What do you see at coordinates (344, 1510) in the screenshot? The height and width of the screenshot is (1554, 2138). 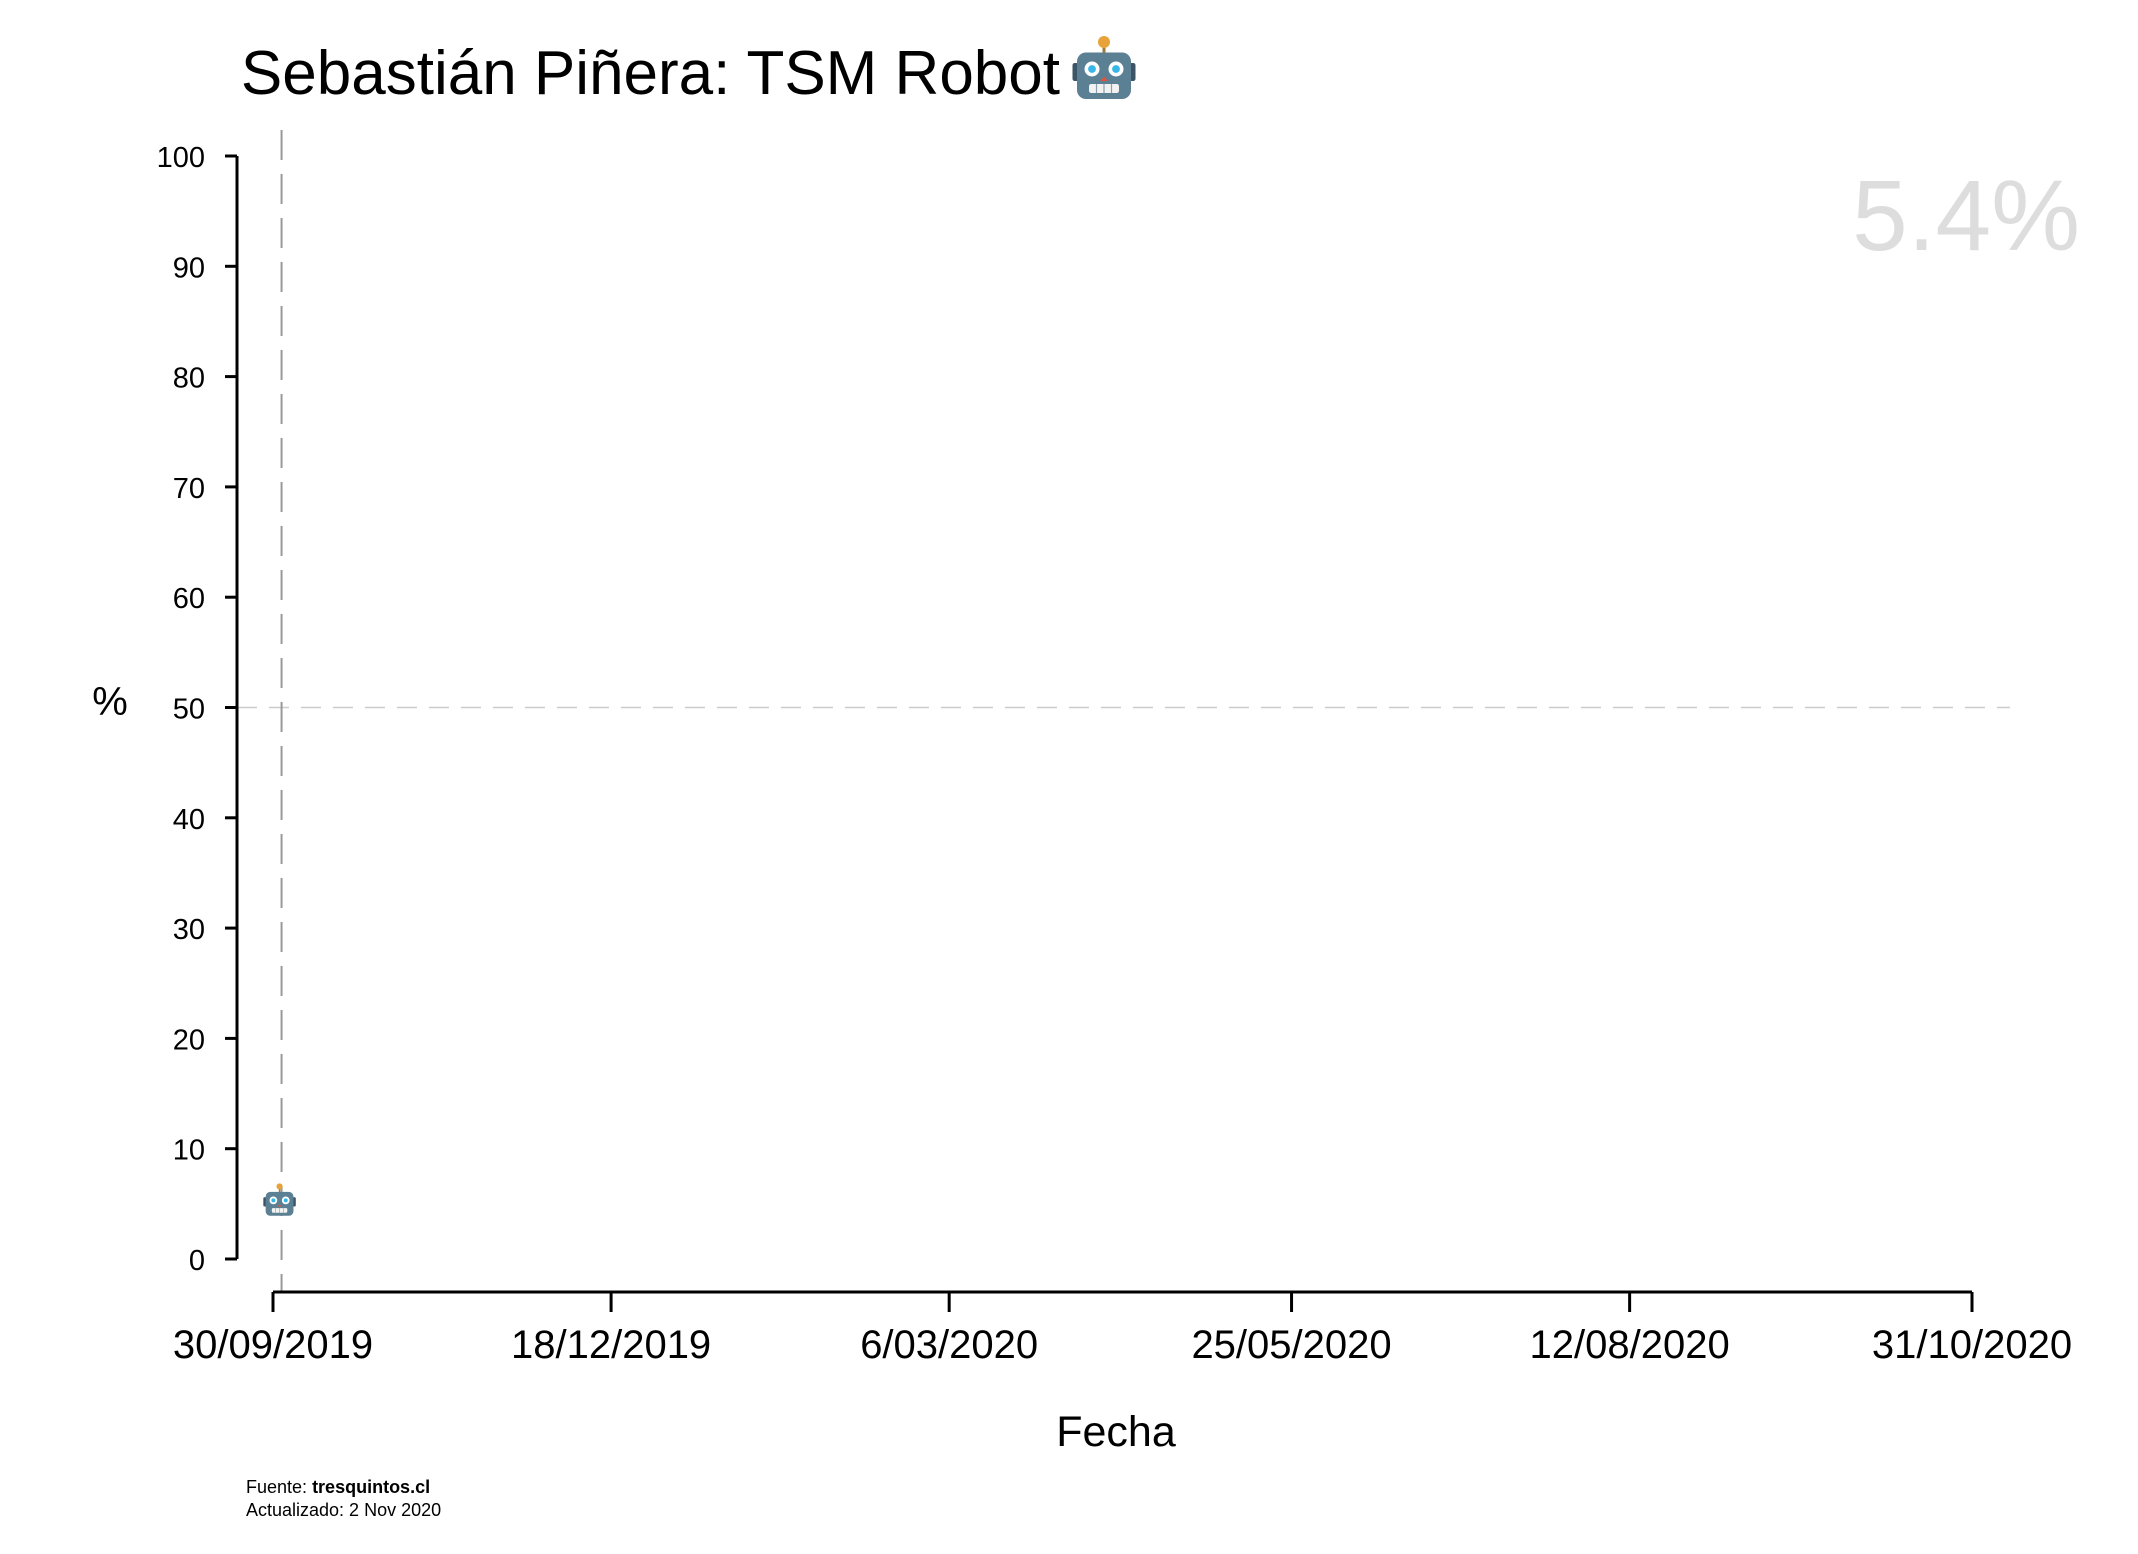 I see `updated-line: Actualizado: 2 Nov 2020` at bounding box center [344, 1510].